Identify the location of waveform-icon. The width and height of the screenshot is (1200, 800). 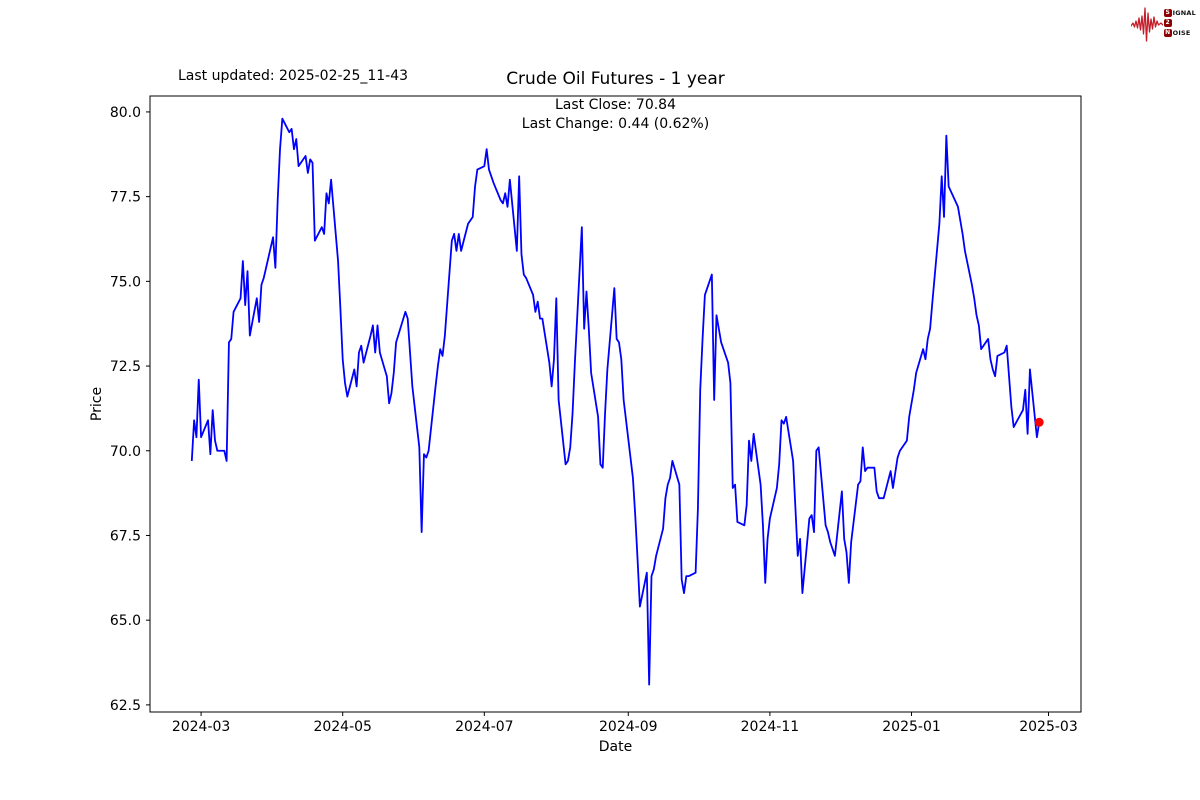
(1146, 24).